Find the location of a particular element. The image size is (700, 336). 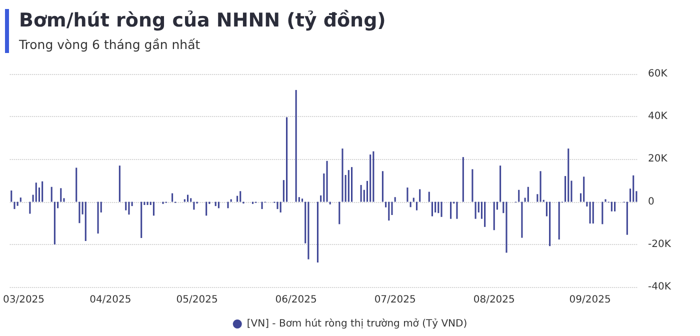

y-tick-label: 20K is located at coordinates (658, 159).